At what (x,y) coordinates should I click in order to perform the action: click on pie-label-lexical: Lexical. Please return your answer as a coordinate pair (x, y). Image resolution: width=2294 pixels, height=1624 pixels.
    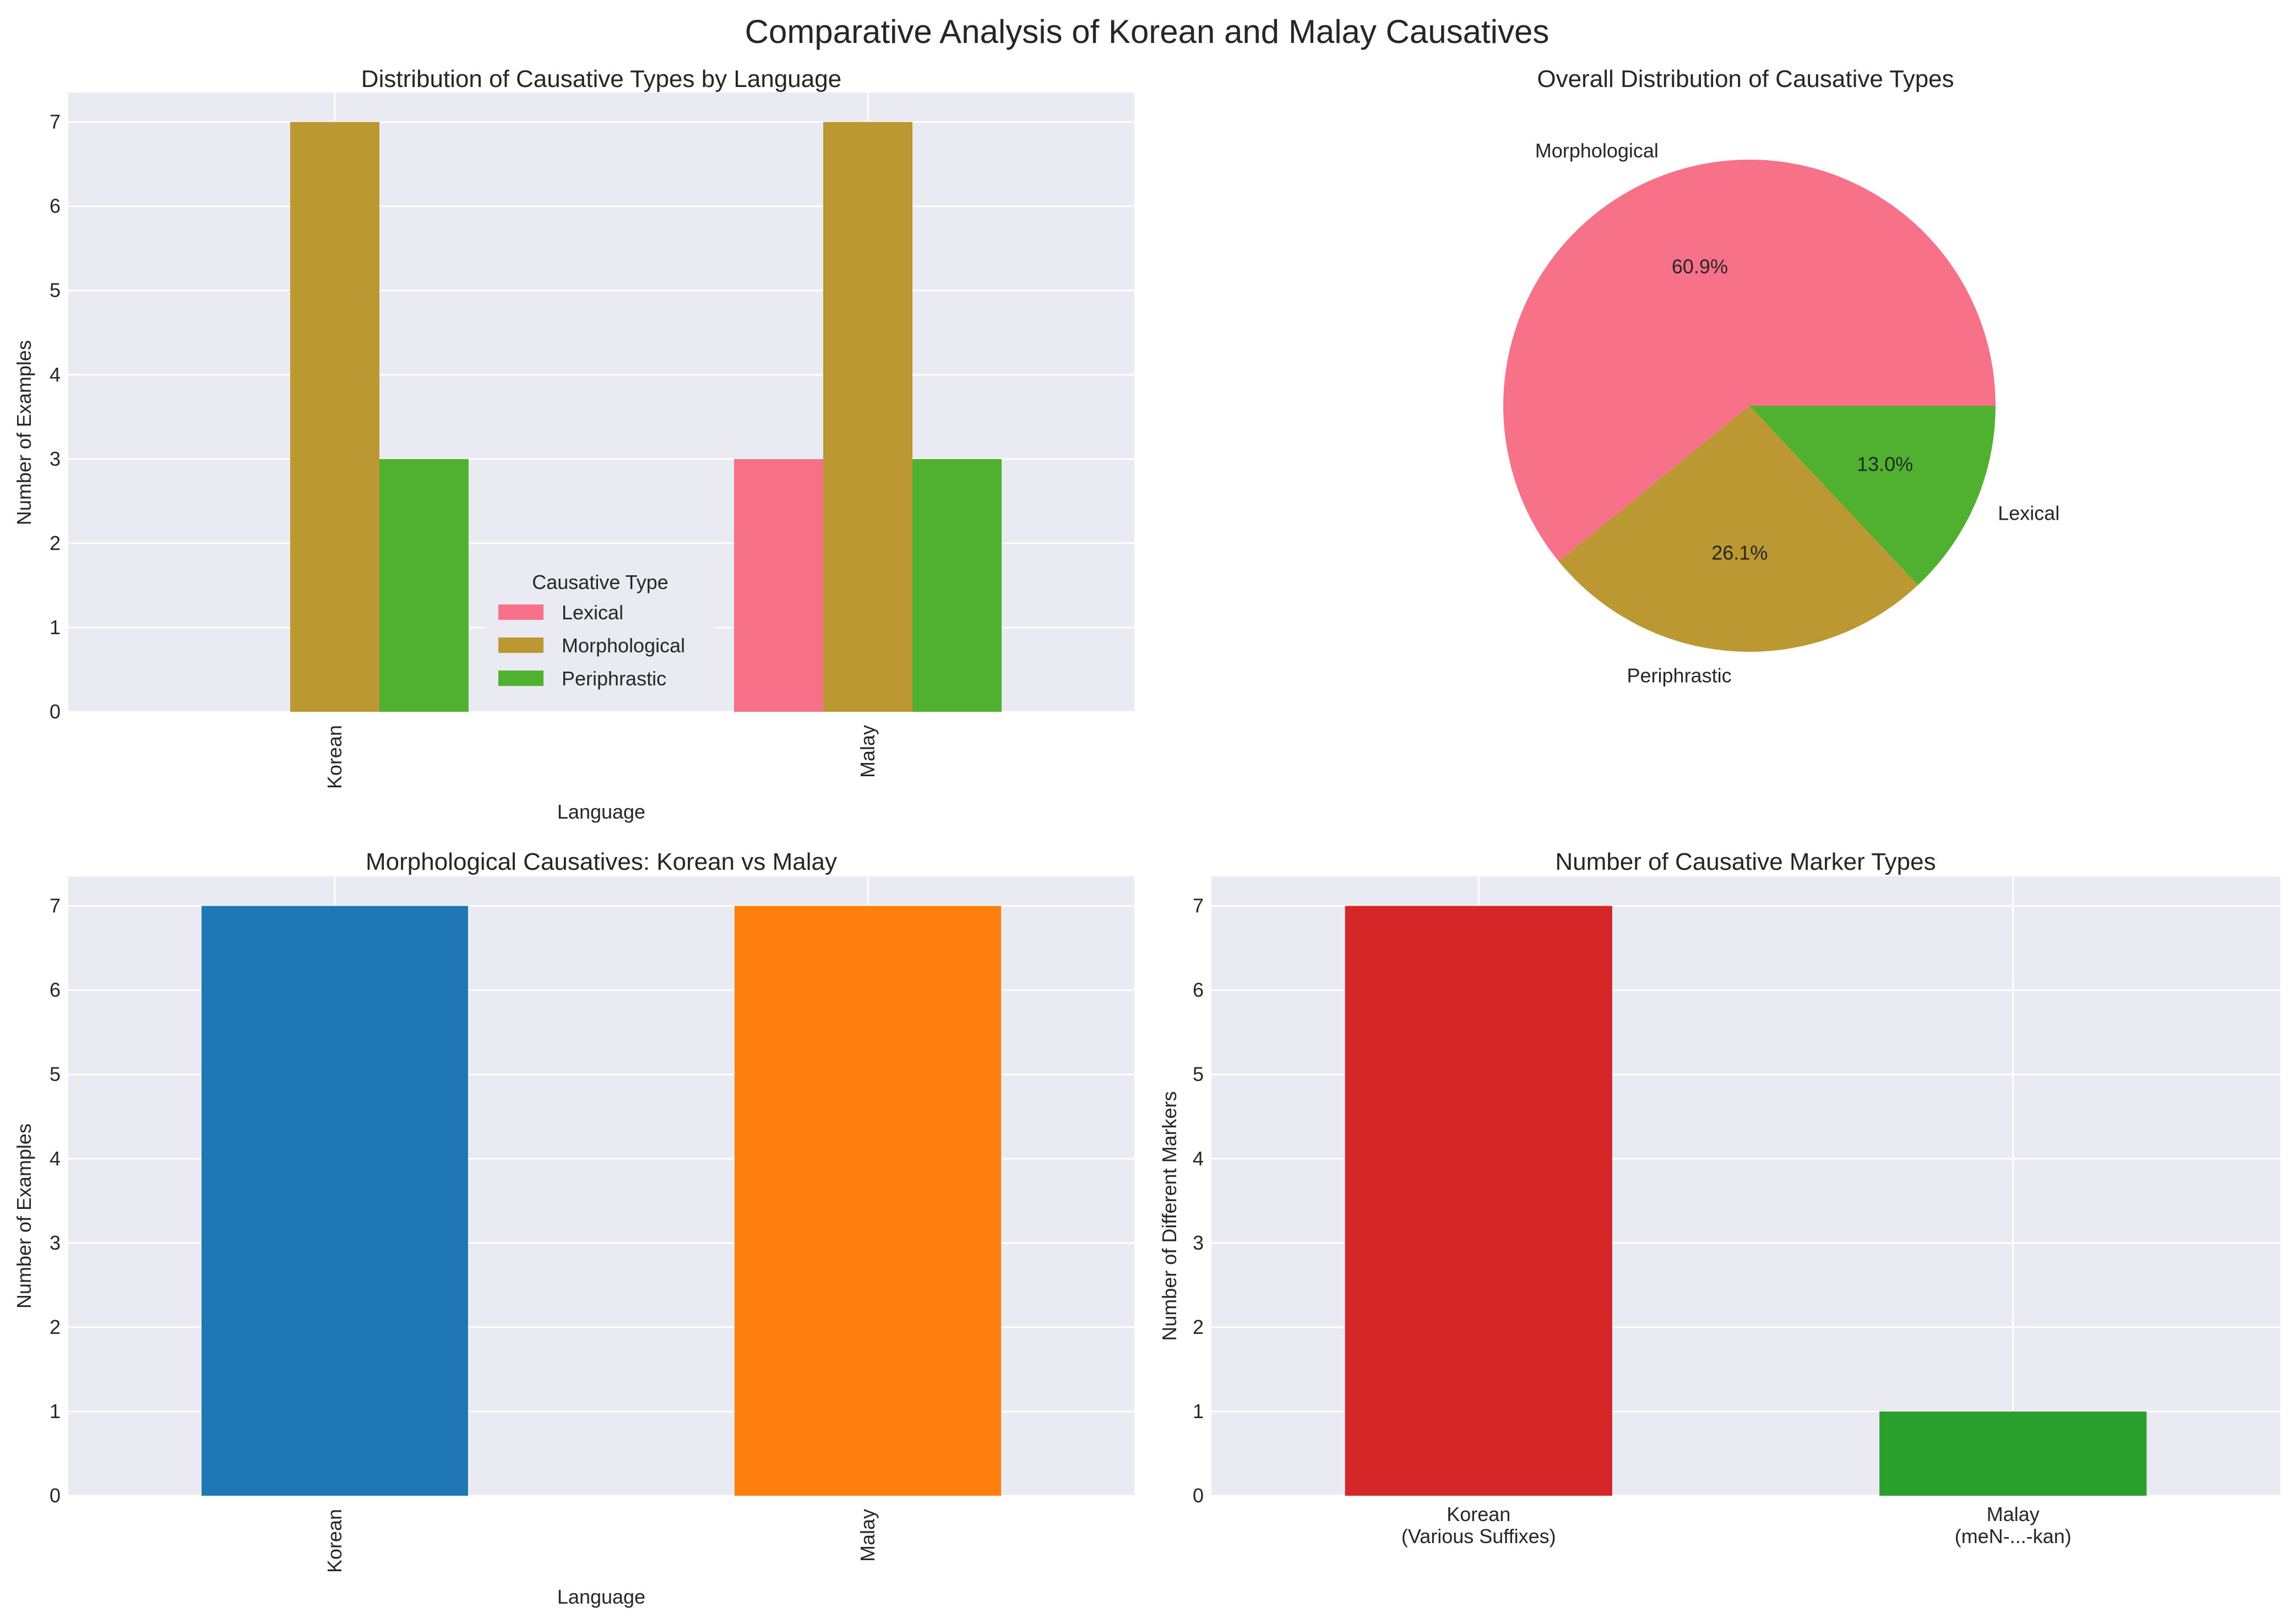
    Looking at the image, I should click on (2028, 513).